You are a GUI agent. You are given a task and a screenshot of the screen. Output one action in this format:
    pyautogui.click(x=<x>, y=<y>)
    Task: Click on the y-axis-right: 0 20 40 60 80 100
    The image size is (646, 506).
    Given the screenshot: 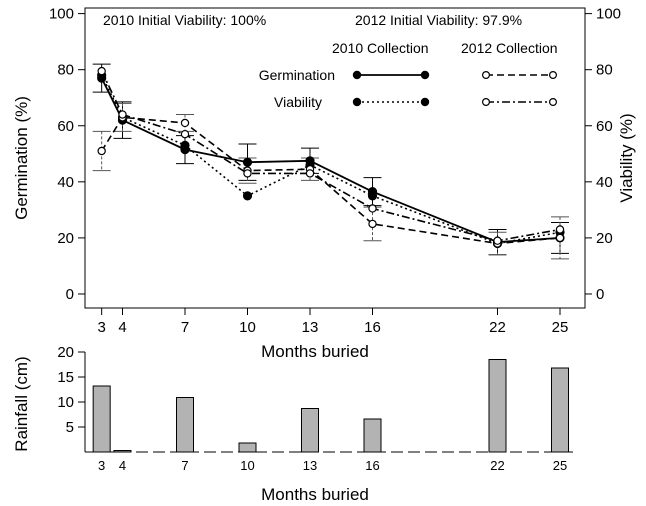 What is the action you would take?
    pyautogui.click(x=603, y=154)
    